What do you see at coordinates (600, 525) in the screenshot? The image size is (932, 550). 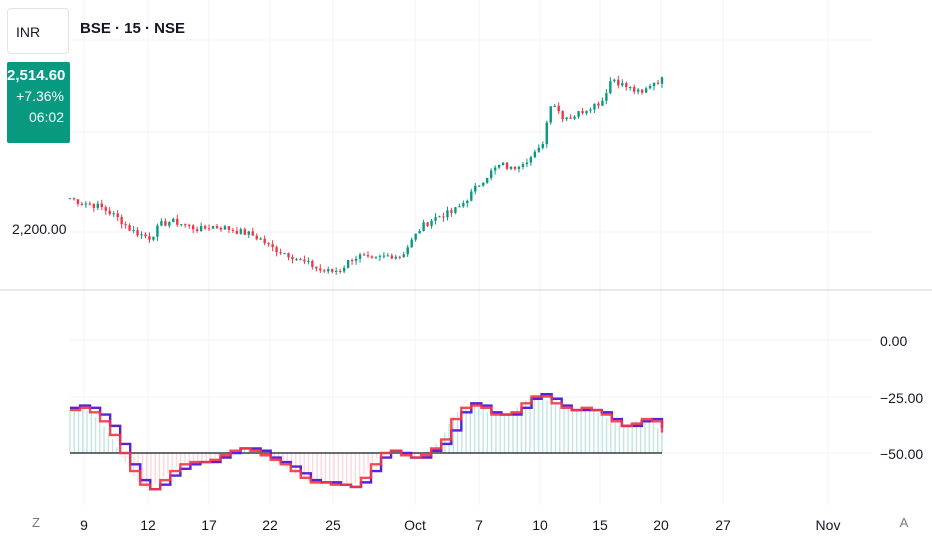 I see `time-axis-label: 15` at bounding box center [600, 525].